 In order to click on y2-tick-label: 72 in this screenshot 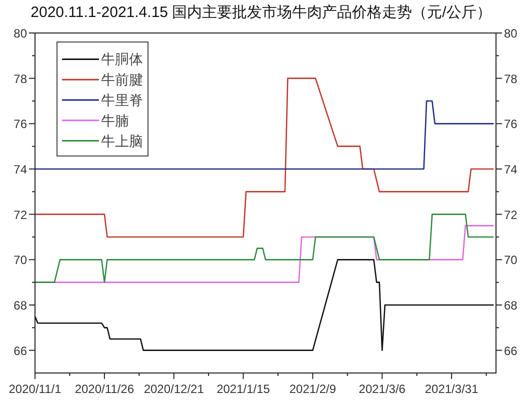, I will do `click(511, 215)`.